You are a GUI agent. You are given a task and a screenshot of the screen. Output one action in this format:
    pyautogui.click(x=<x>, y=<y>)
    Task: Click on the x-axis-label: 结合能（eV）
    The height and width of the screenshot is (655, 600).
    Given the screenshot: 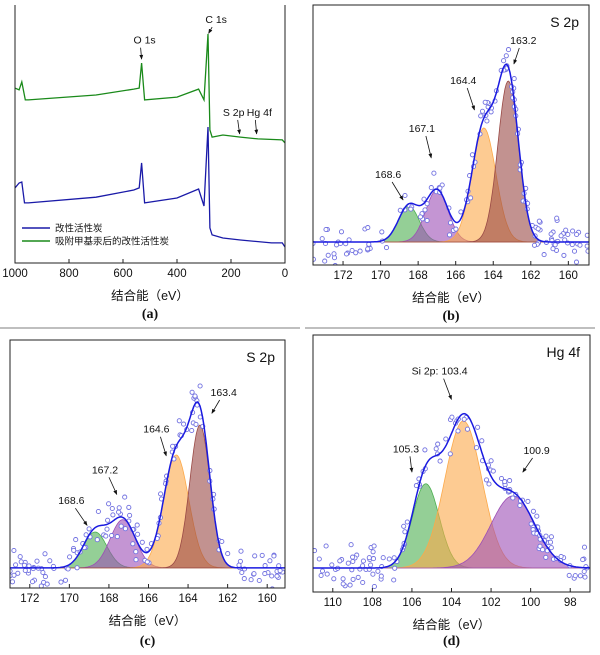 What is the action you would take?
    pyautogui.click(x=148, y=620)
    